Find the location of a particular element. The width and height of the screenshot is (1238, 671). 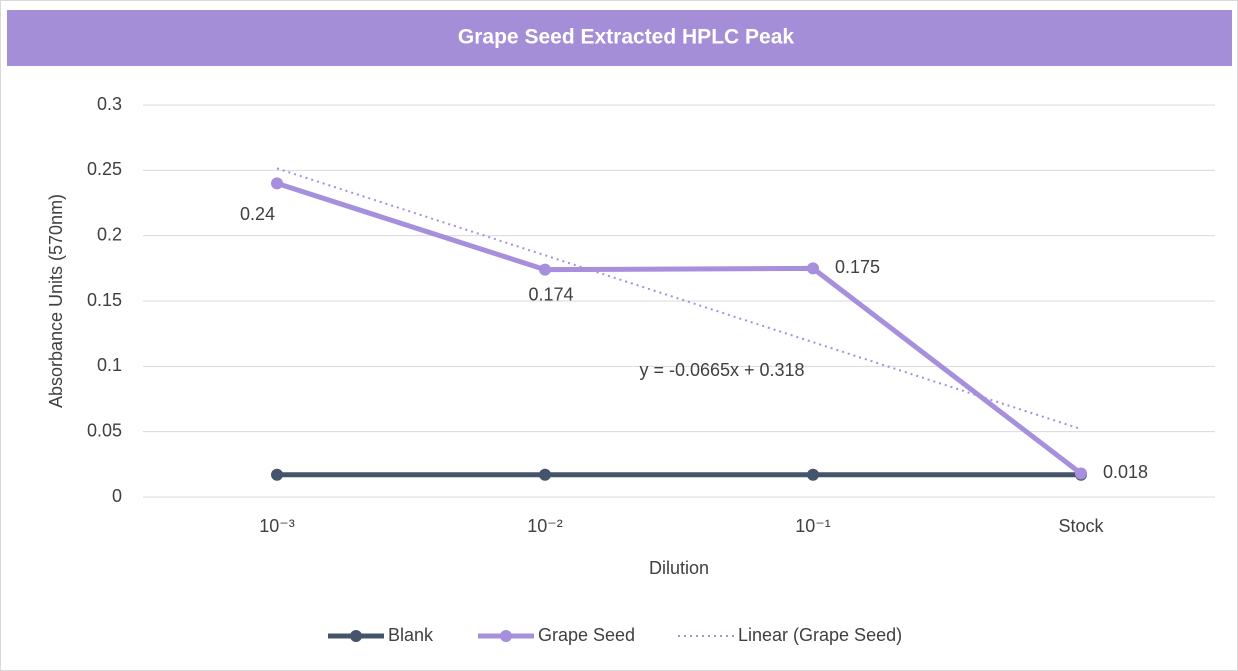

x-tick-label: 10⁻² is located at coordinates (545, 526).